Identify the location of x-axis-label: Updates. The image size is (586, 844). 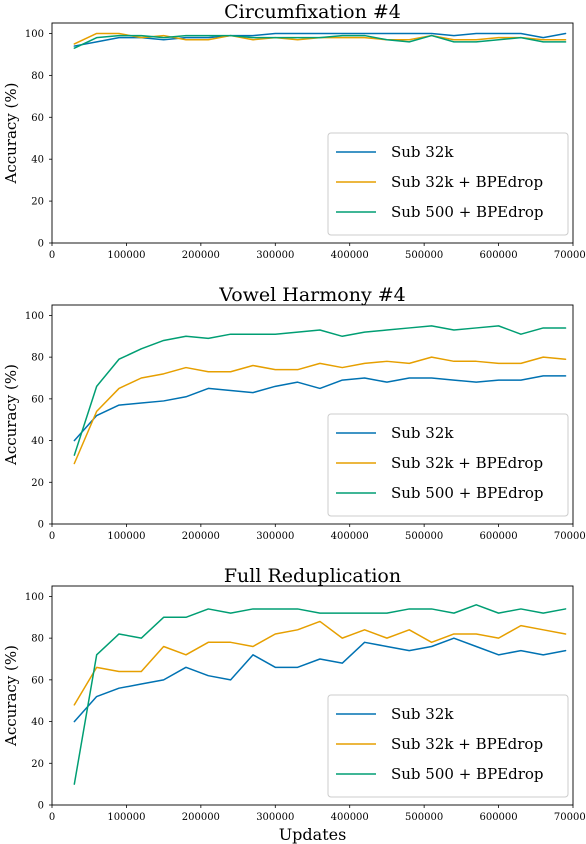
(313, 834).